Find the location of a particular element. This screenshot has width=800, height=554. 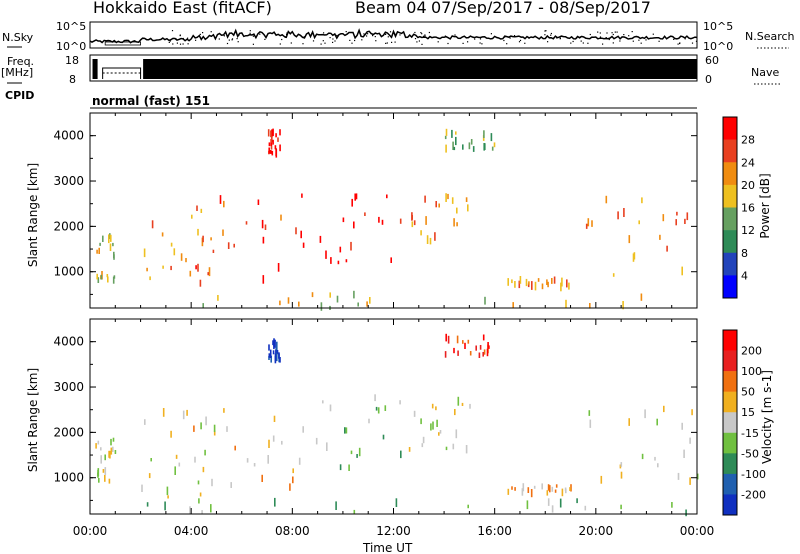

colorbar-tick-label: 24 is located at coordinates (748, 162).